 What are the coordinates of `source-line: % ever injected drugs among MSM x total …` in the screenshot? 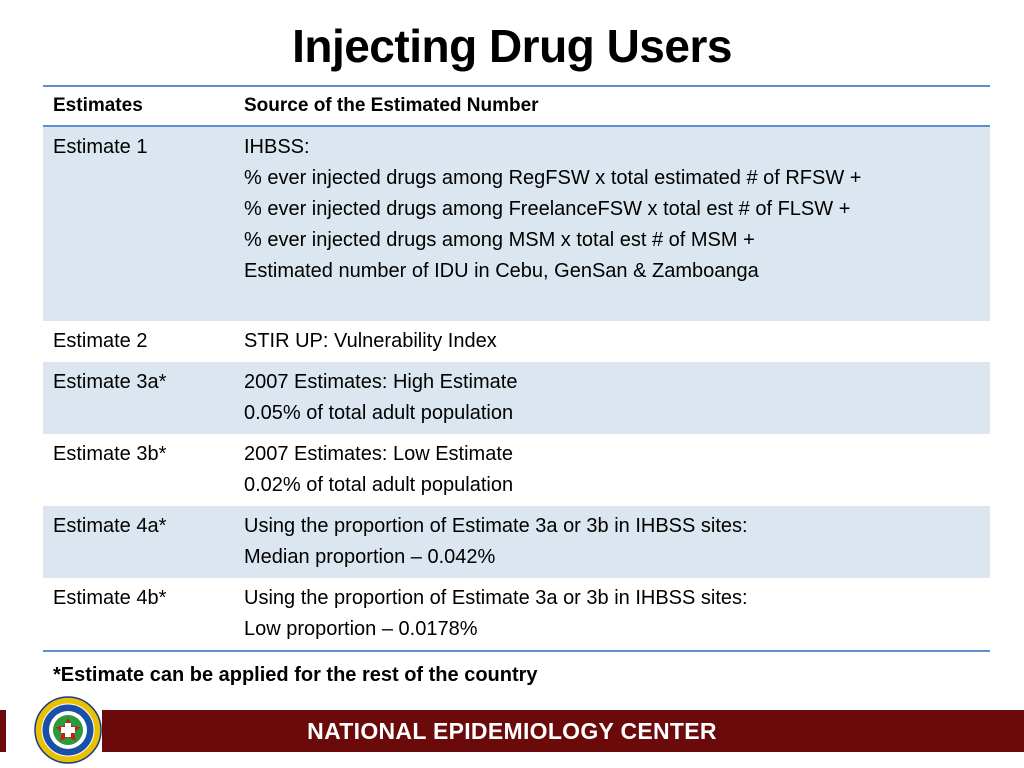 It's located at (499, 240).